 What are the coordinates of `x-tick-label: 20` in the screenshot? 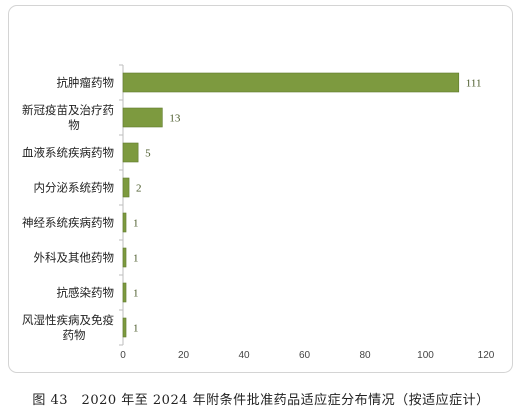 It's located at (184, 355).